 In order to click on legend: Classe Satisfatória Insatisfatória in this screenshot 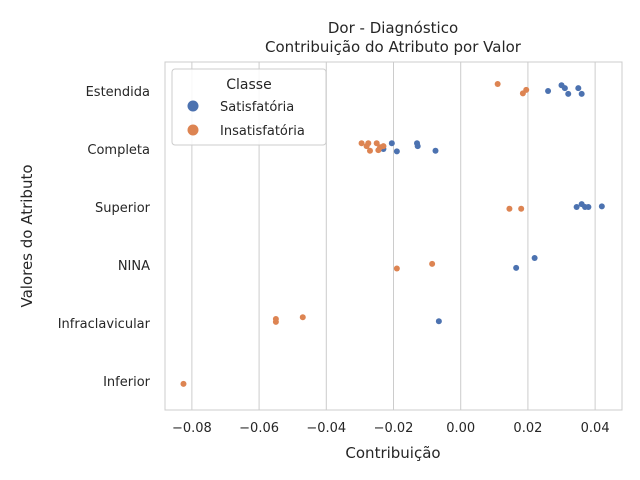, I will do `click(249, 107)`.